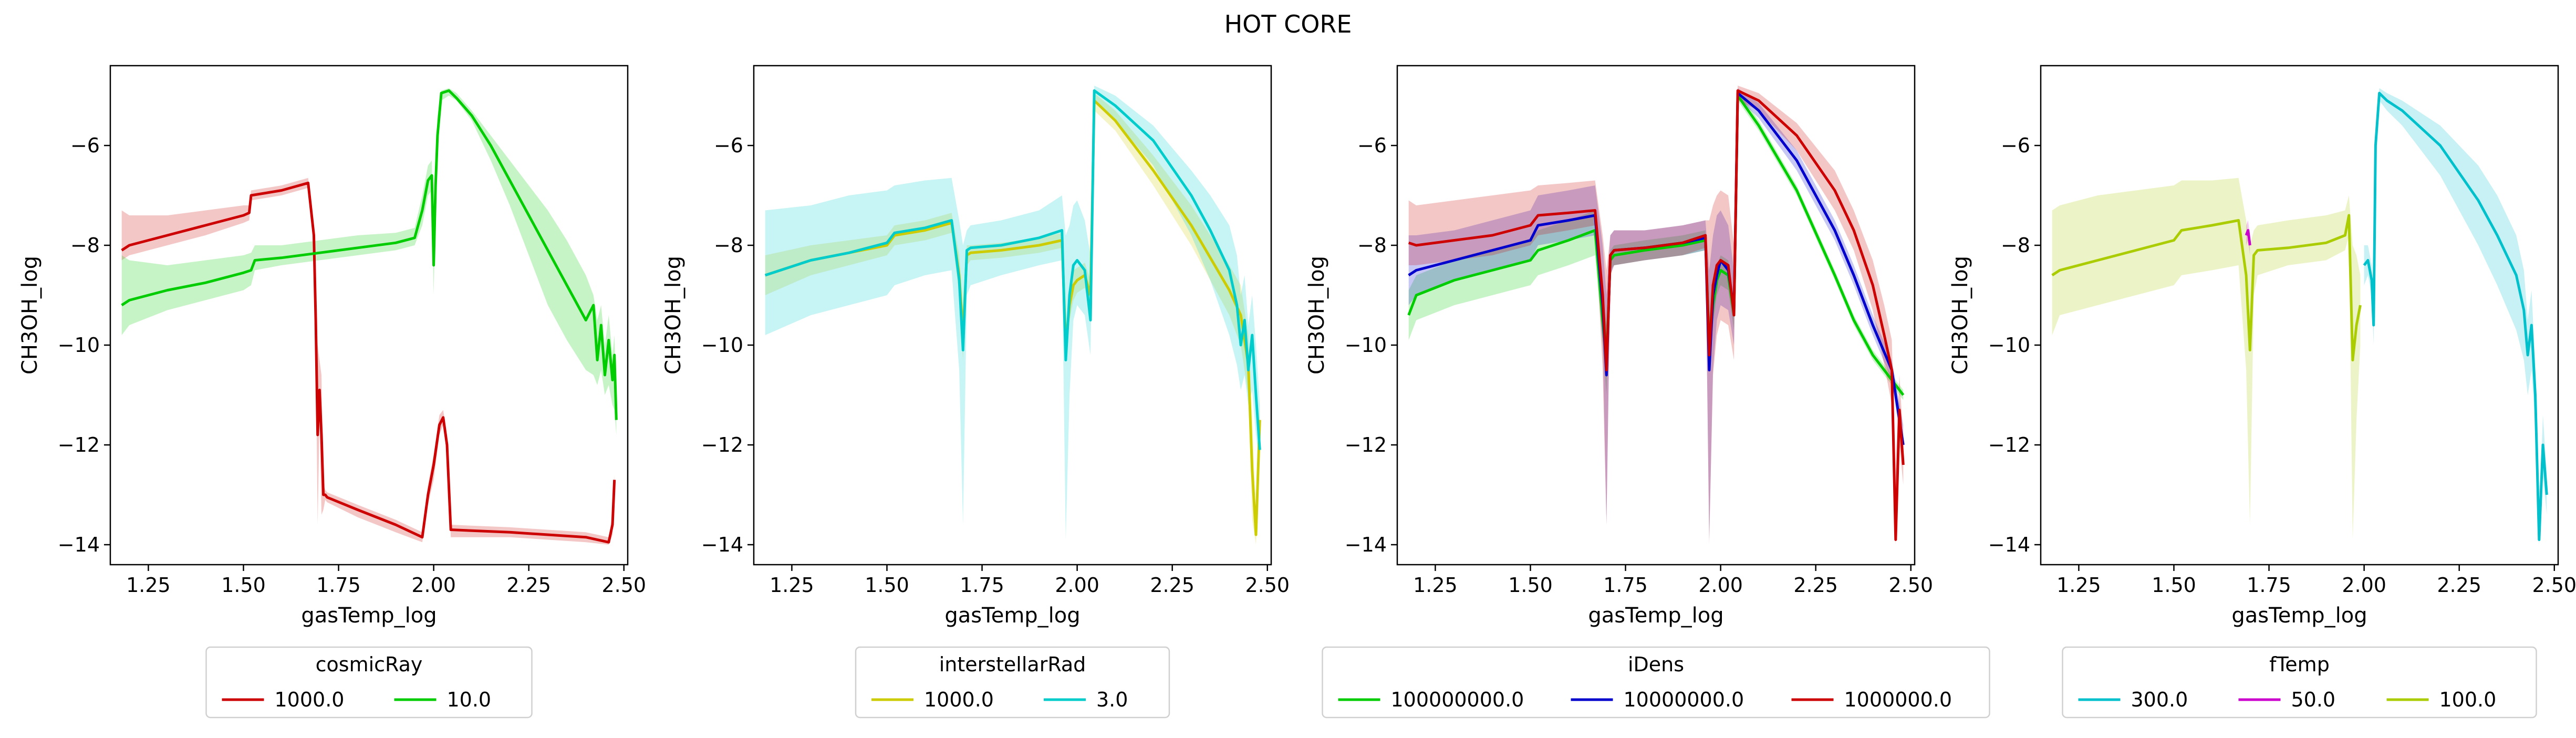  What do you see at coordinates (2299, 665) in the screenshot?
I see `legend-title: fTemp` at bounding box center [2299, 665].